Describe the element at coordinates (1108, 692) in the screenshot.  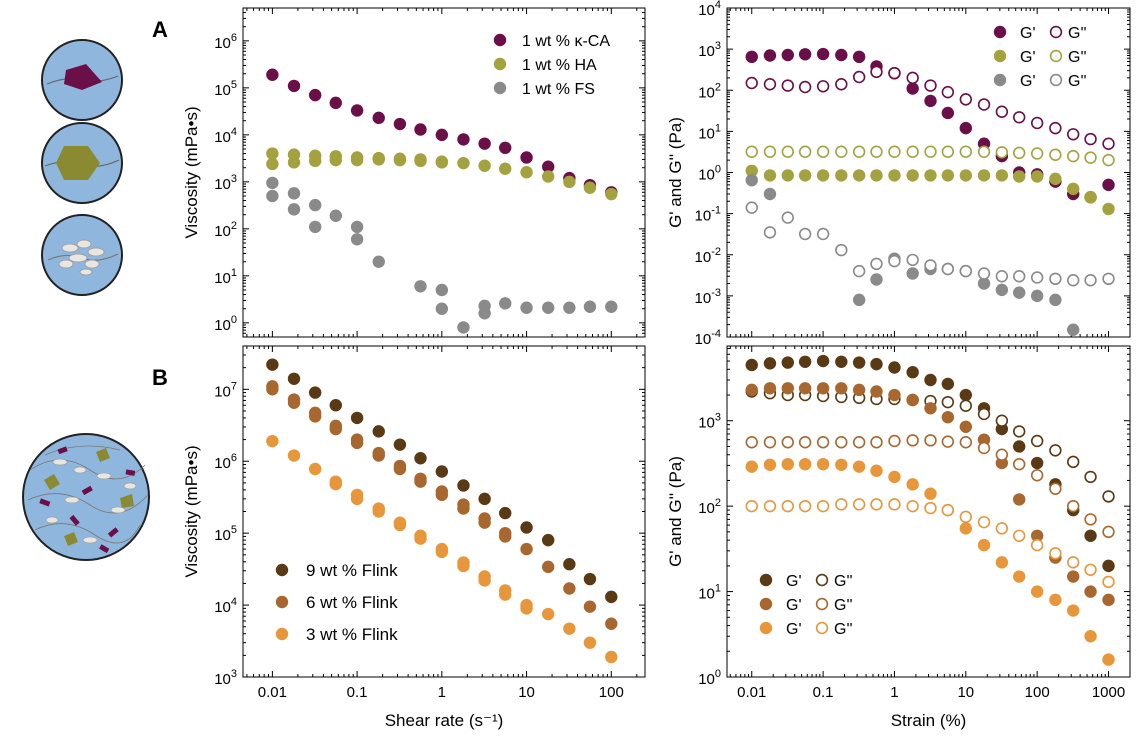
I see `x-tick-label: 1000` at that location.